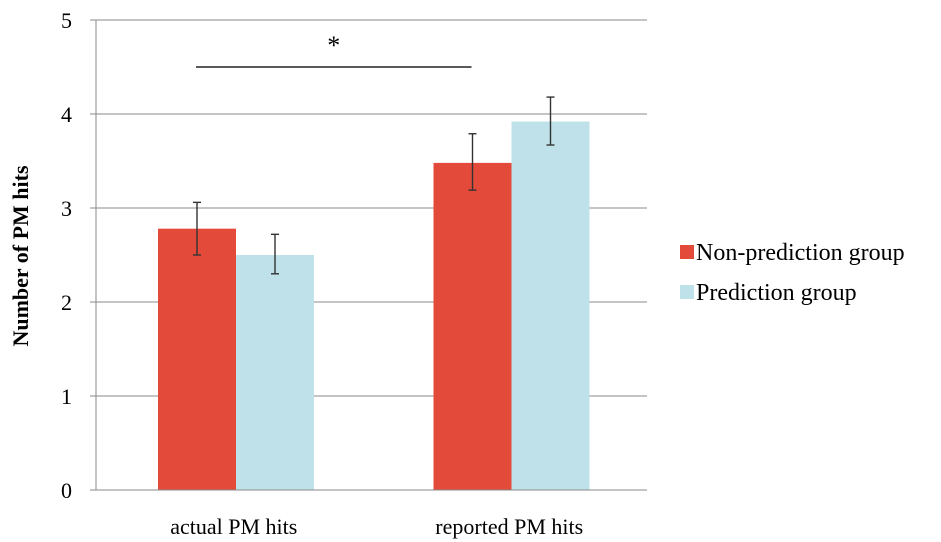  What do you see at coordinates (792, 273) in the screenshot?
I see `legend: Non-prediction group Prediction group` at bounding box center [792, 273].